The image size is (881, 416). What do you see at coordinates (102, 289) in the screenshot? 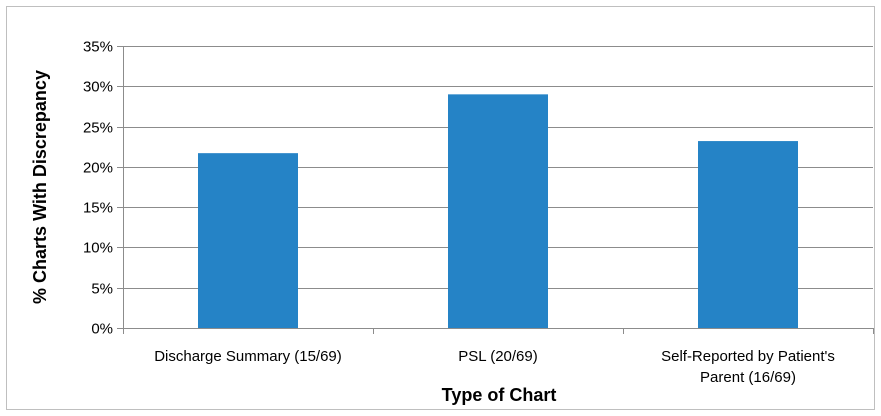
I see `y-tick-label: 5%` at bounding box center [102, 289].